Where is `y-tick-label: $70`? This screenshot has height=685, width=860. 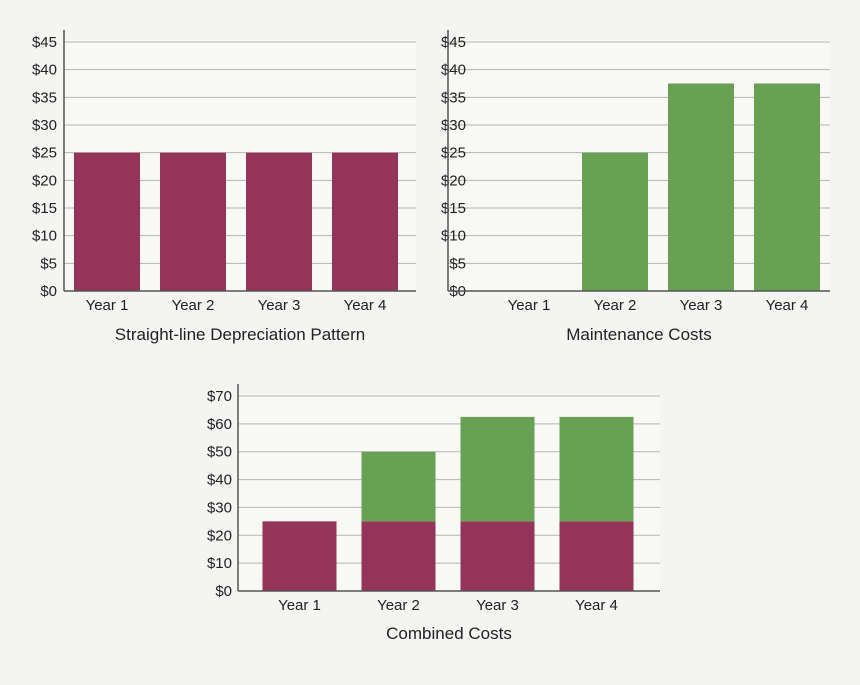 y-tick-label: $70 is located at coordinates (219, 396).